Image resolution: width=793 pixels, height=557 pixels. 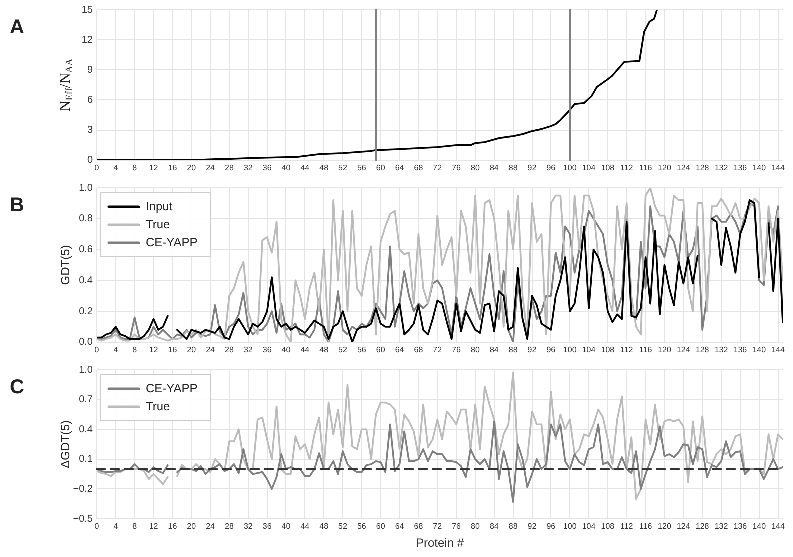 What do you see at coordinates (67, 85) in the screenshot?
I see `y-axis-title: NEff/NAA` at bounding box center [67, 85].